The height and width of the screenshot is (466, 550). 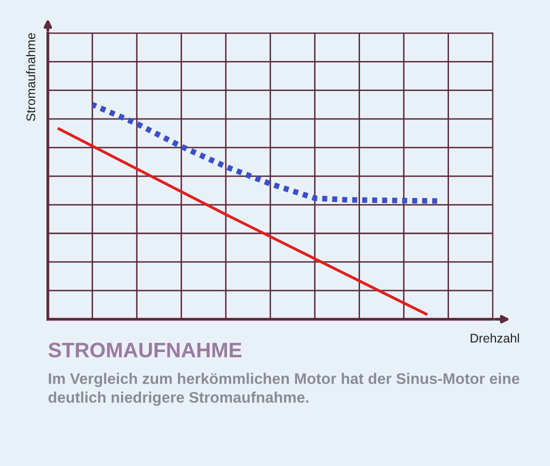 I want to click on text: Im Vergleich zum herkömmlichen Motor hat der Sinus-Motor eine deutlich niedrigere Stromaufnahme., so click(x=284, y=389).